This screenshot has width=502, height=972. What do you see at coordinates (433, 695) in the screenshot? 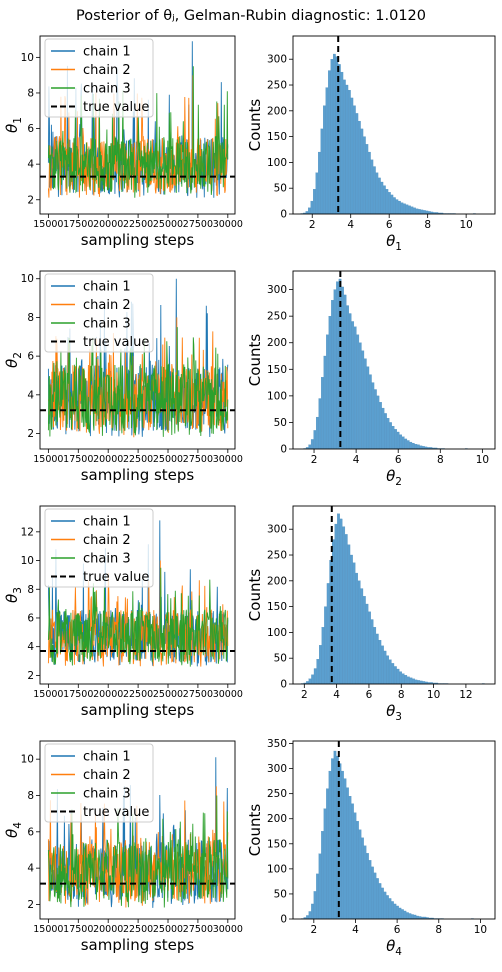
I see `x-tick-label: 10` at bounding box center [433, 695].